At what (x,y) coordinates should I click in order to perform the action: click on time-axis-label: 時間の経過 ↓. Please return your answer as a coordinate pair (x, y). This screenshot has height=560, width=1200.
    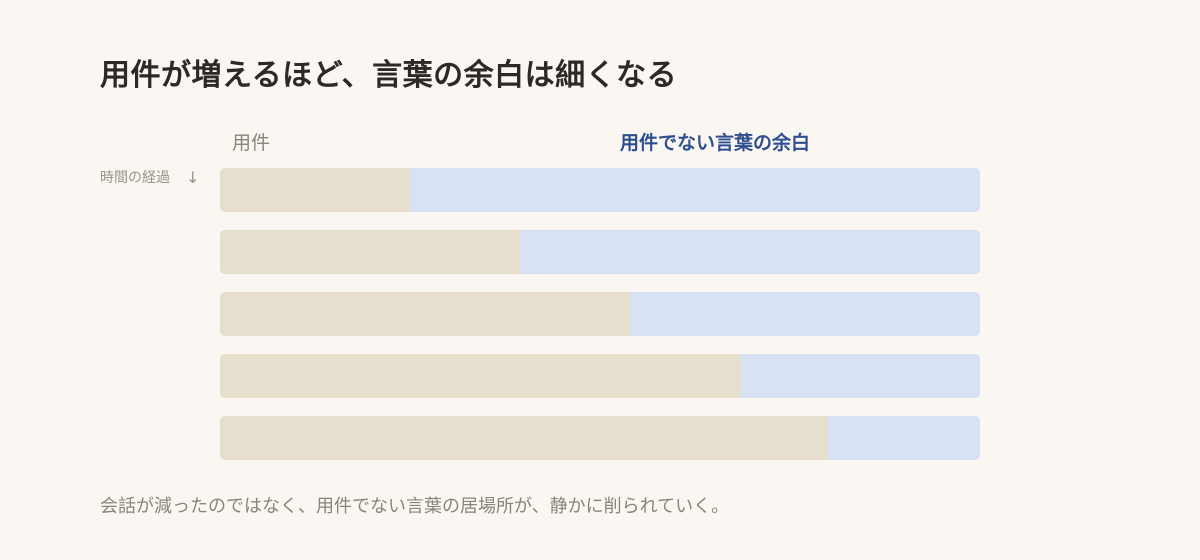
    Looking at the image, I should click on (149, 177).